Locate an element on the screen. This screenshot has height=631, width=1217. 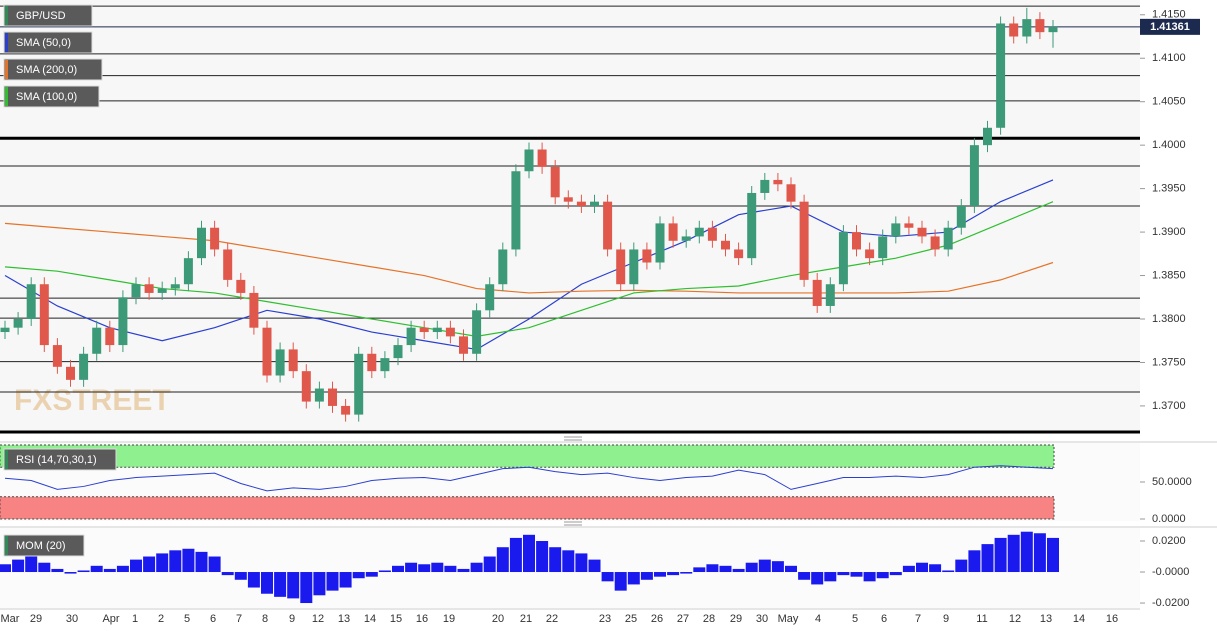
x-tick-label: Apr is located at coordinates (110, 619).